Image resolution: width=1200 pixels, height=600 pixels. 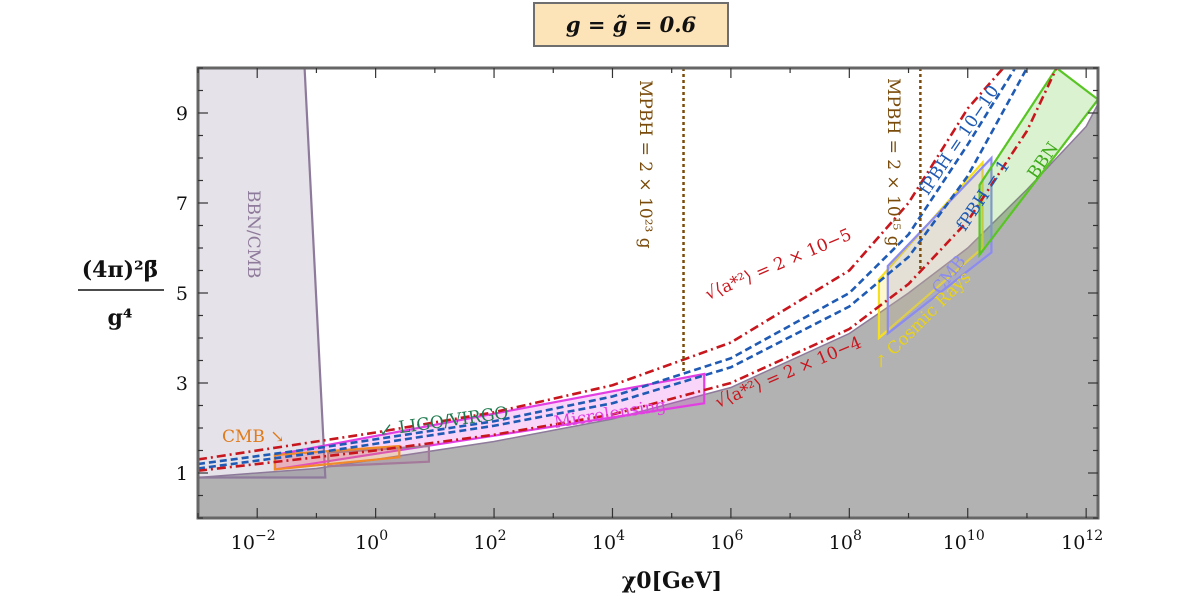 I want to click on annotation-7: MPBH = 2 × 10¹⁵ g, so click(x=893, y=162).